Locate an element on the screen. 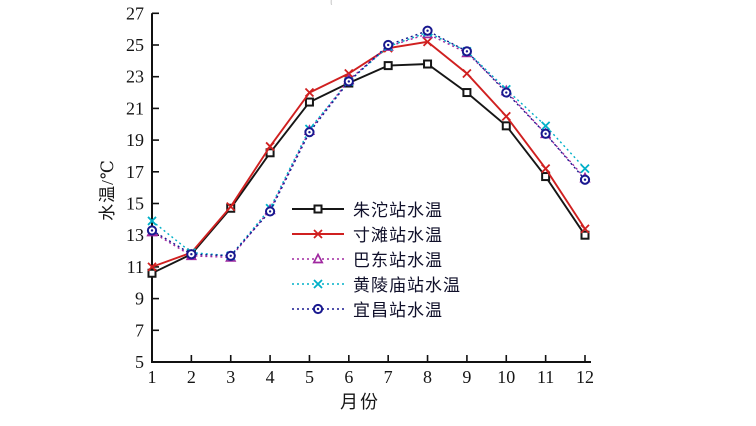 This screenshot has width=756, height=426. legend-label: 朱沱站水温 is located at coordinates (398, 210).